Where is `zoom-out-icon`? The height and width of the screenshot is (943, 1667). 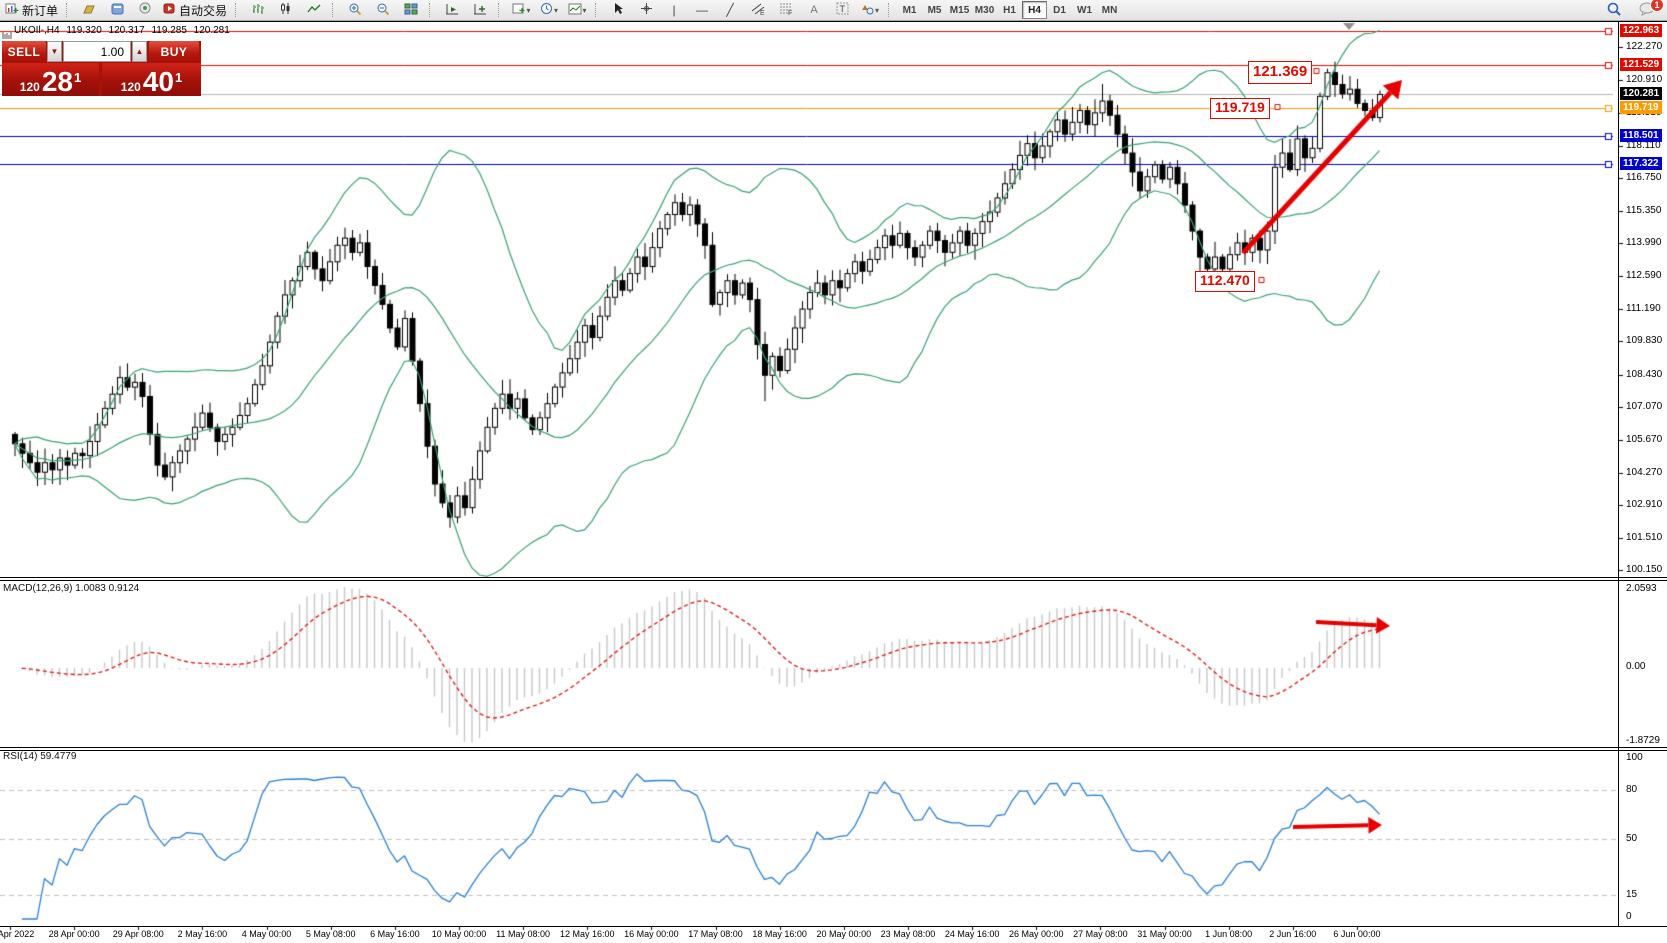
zoom-out-icon is located at coordinates (383, 10).